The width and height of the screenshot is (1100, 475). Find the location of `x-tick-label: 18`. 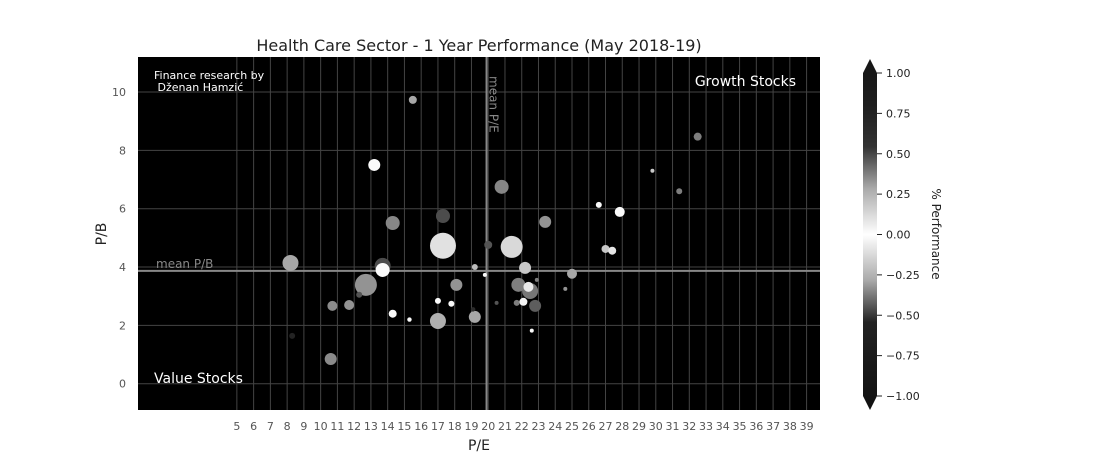

x-tick-label: 18 is located at coordinates (455, 426).